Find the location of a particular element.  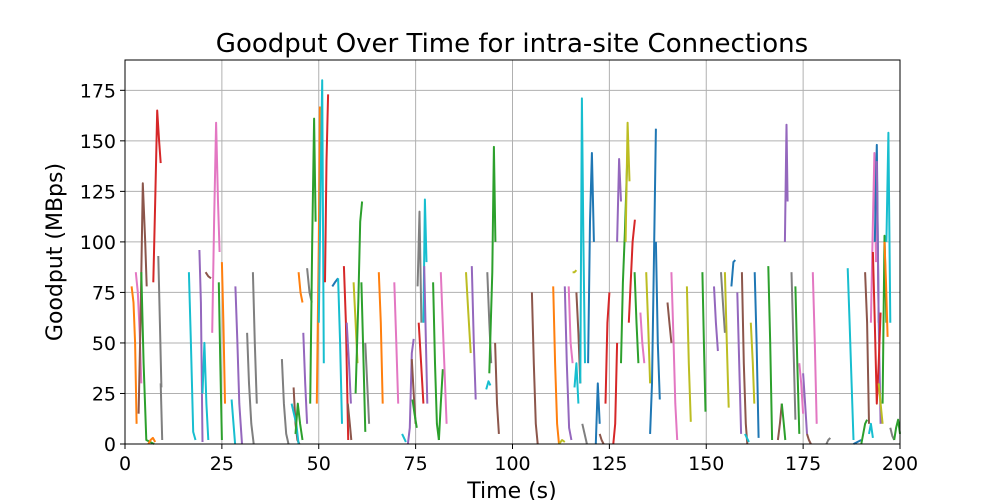

y-axis-label: Goodput (MBps) is located at coordinates (55, 252).